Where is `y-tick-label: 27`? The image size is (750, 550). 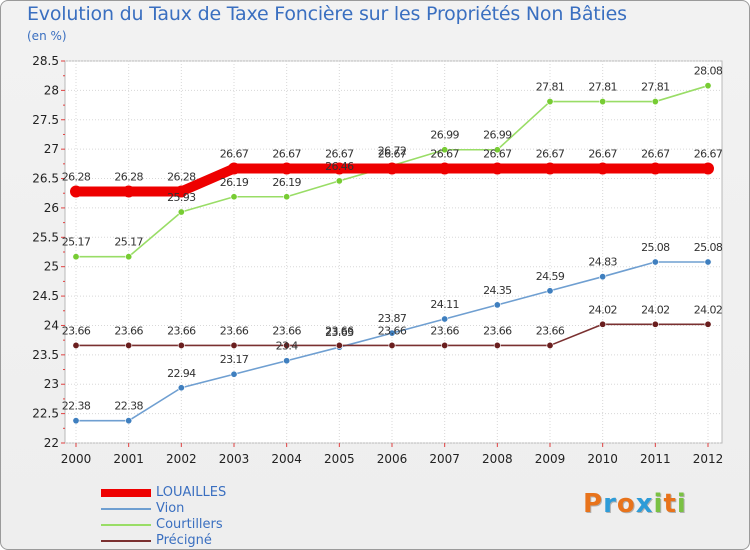 y-tick-label: 27 is located at coordinates (51, 149).